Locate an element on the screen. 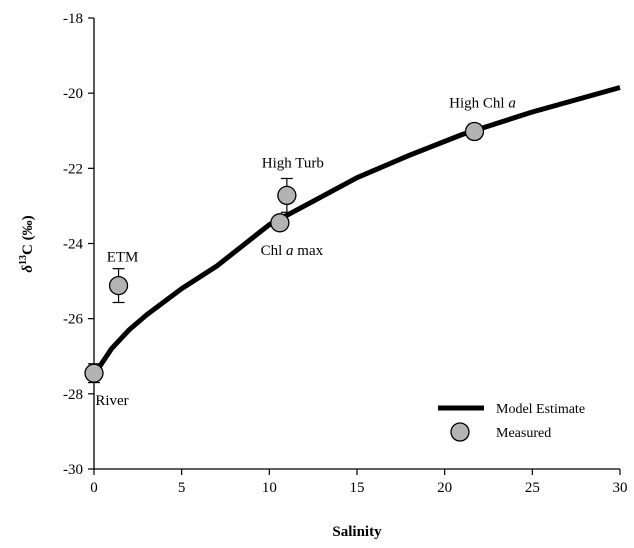 Image resolution: width=634 pixels, height=548 pixels. y-axis-title-rest: C (‰) is located at coordinates (28, 235).